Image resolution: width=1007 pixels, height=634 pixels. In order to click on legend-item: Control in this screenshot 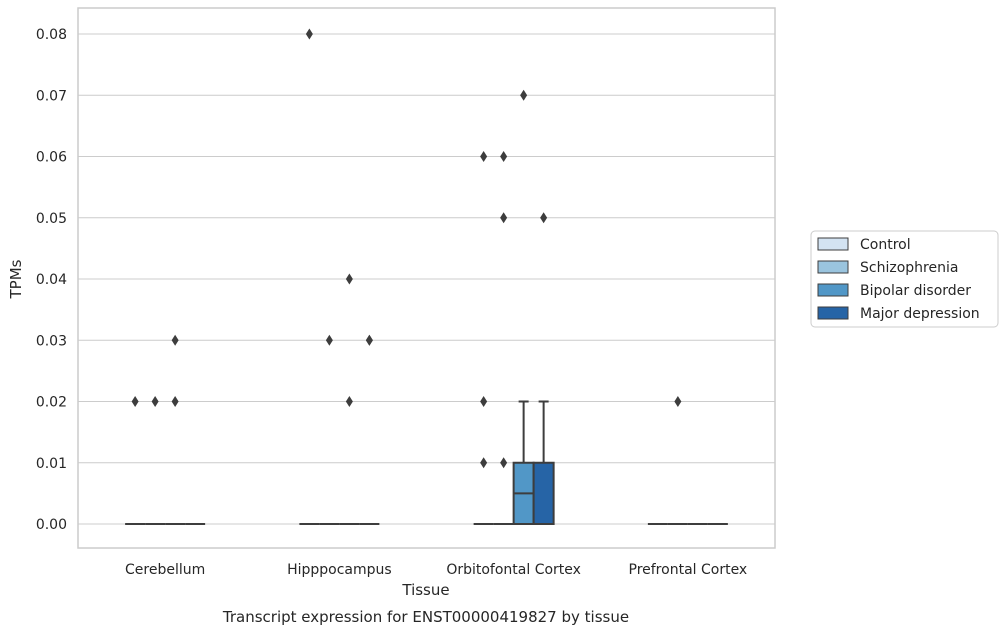, I will do `click(864, 245)`.